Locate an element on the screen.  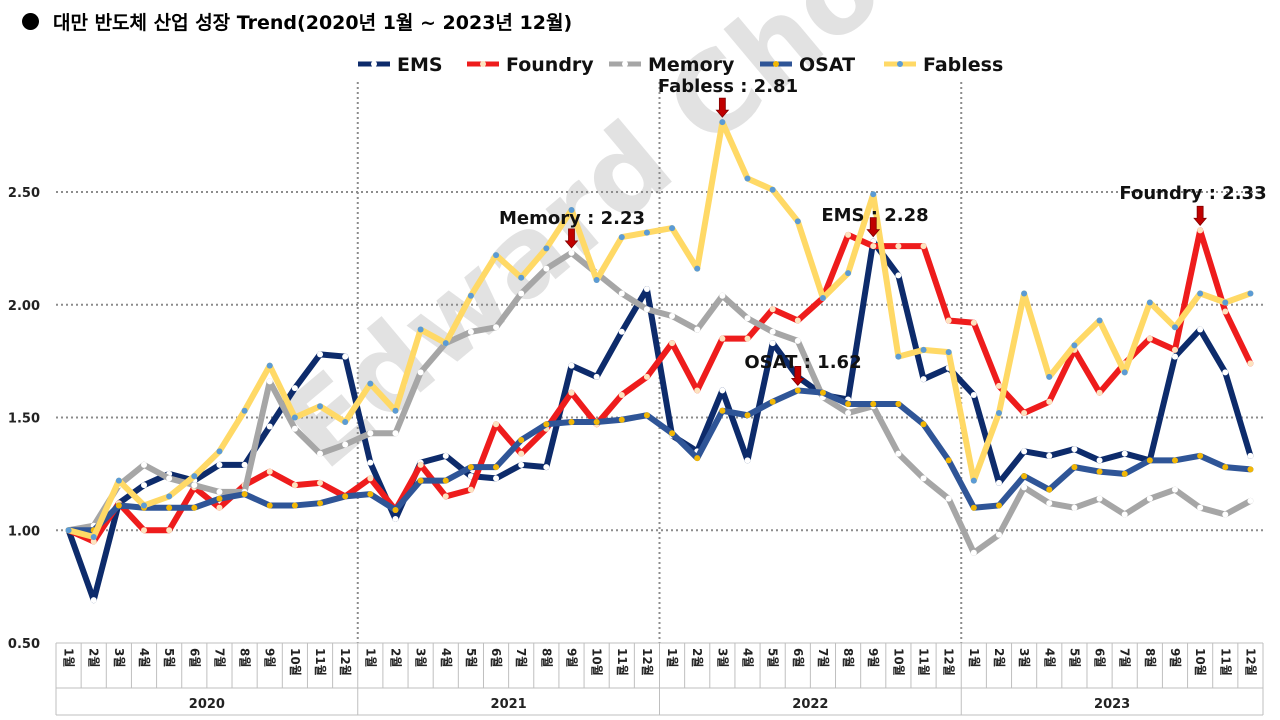
annotation-label: Foundry : 2.33 is located at coordinates (1192, 193).